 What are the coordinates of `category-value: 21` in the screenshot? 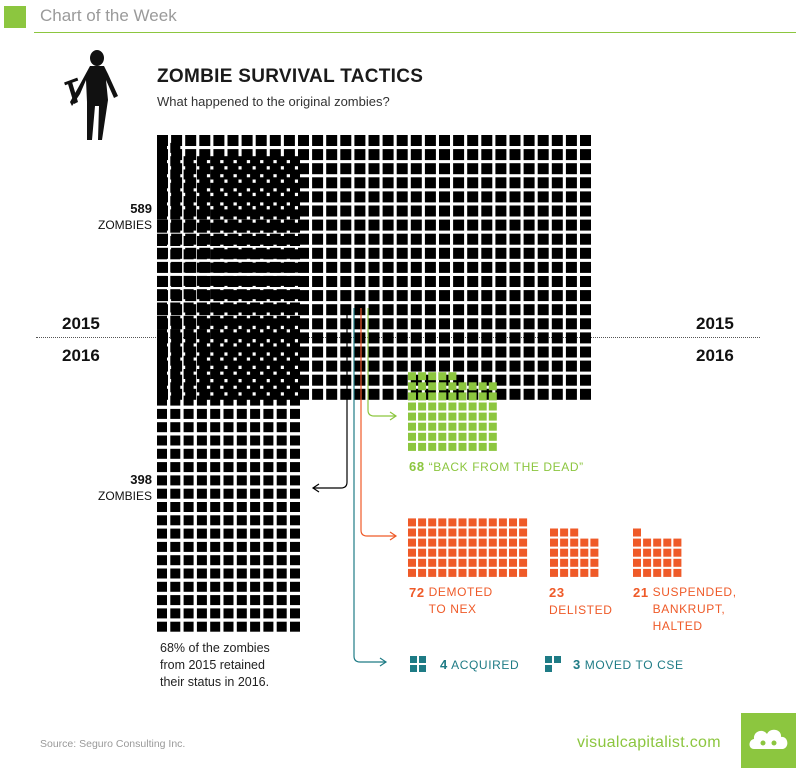 It's located at (641, 592).